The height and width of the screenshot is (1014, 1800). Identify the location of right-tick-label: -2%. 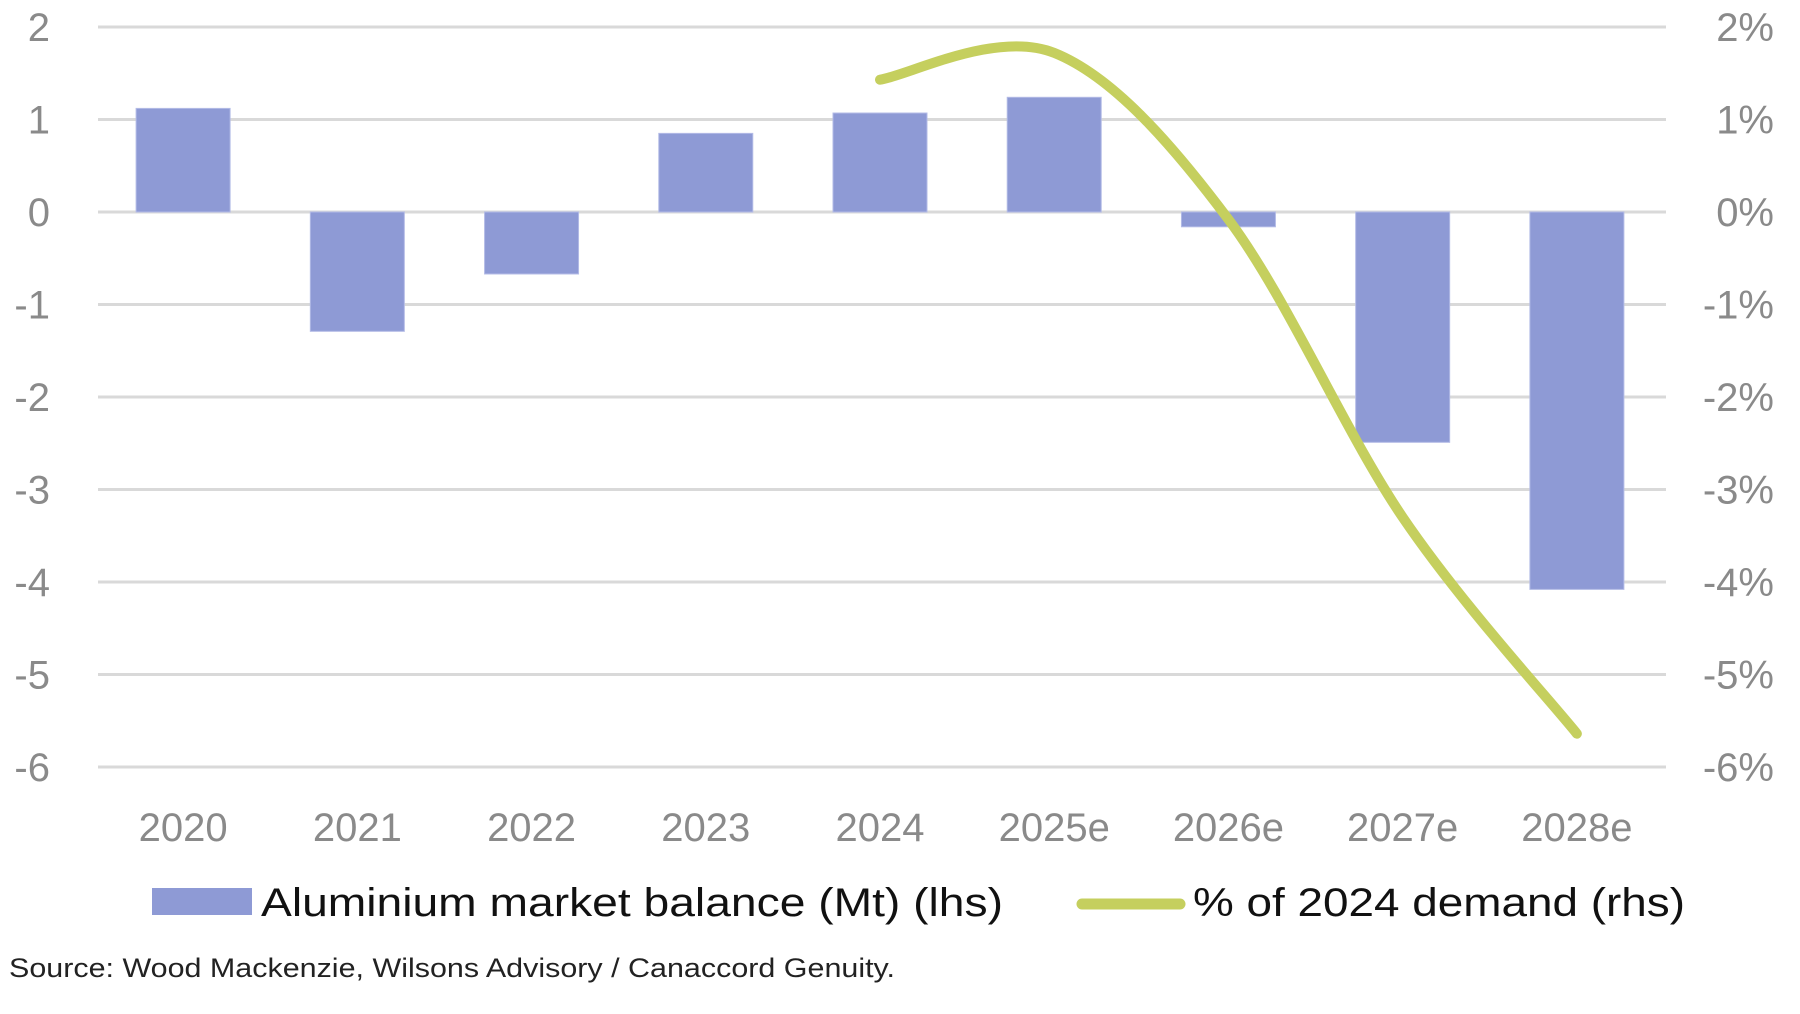
(1738, 398).